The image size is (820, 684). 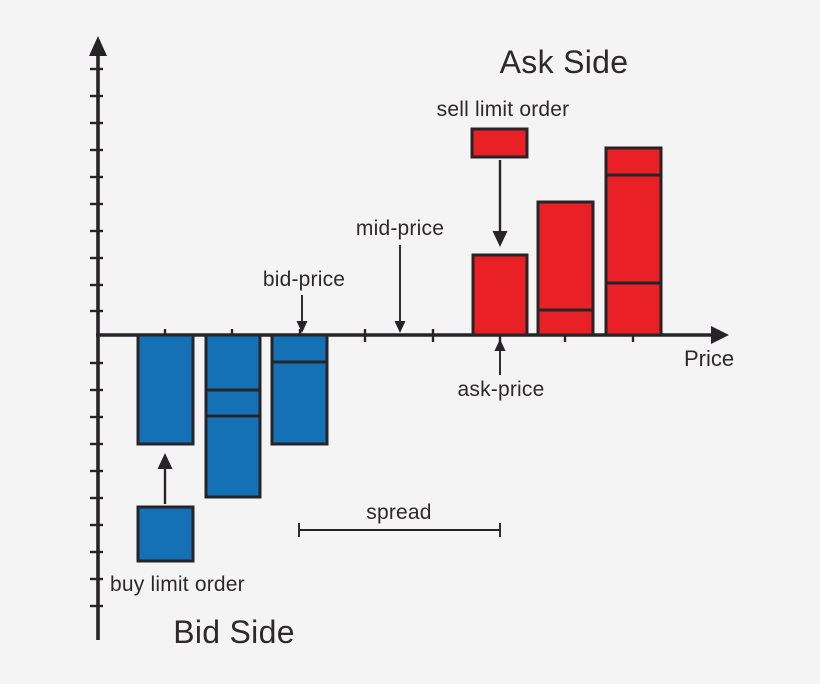 What do you see at coordinates (302, 327) in the screenshot?
I see `bid-price-arrow-head-icon` at bounding box center [302, 327].